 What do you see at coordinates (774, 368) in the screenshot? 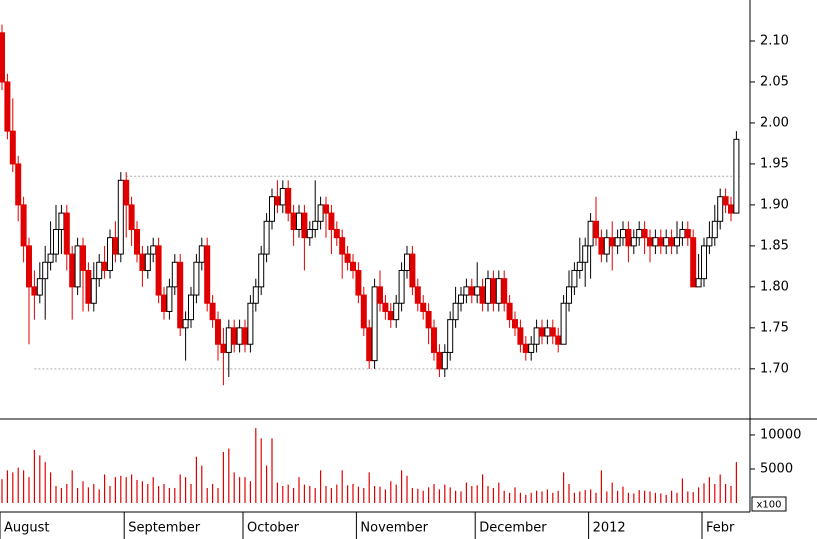
I see `y-tick-label: 1.70` at bounding box center [774, 368].